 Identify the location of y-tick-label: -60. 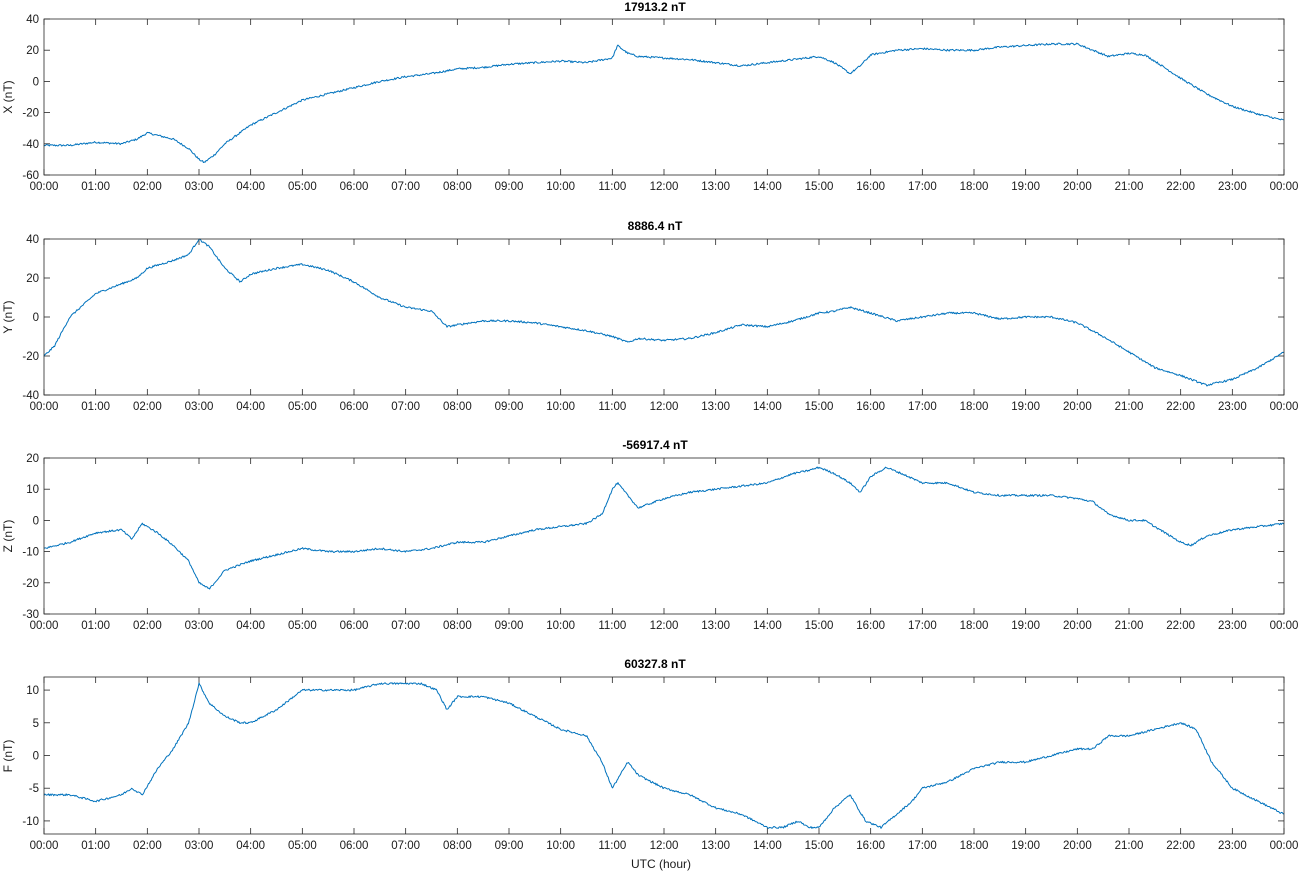
(30, 176).